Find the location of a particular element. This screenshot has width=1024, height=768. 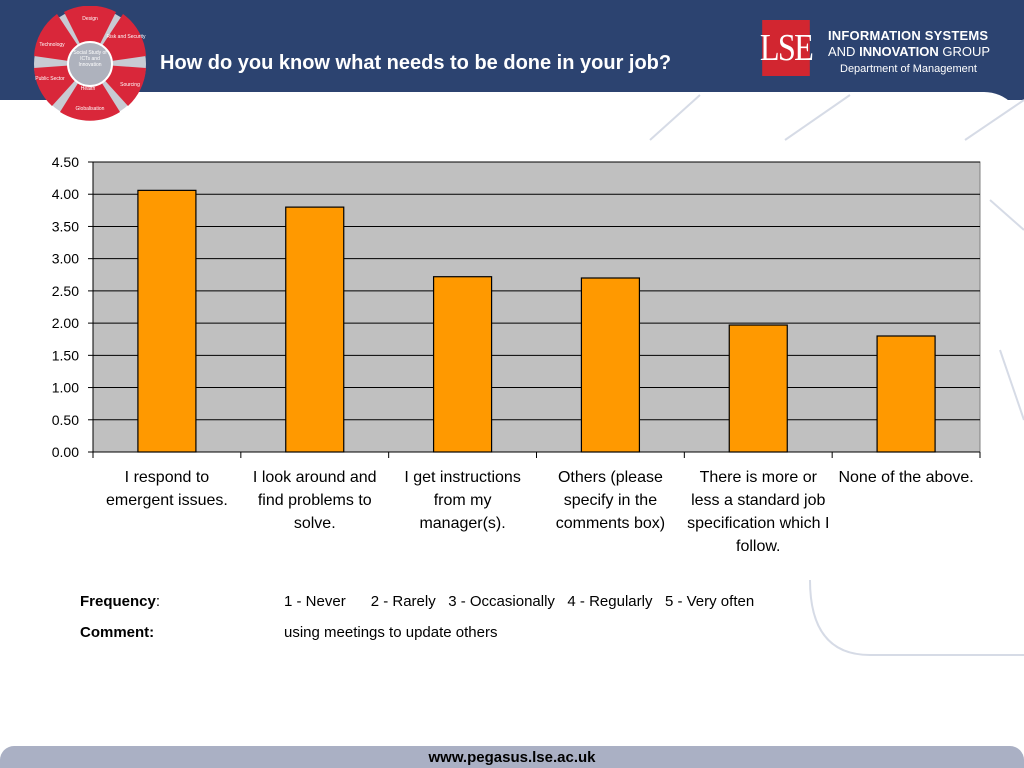

x-category-label: I get instructions from my manager(s). is located at coordinates (462, 500).